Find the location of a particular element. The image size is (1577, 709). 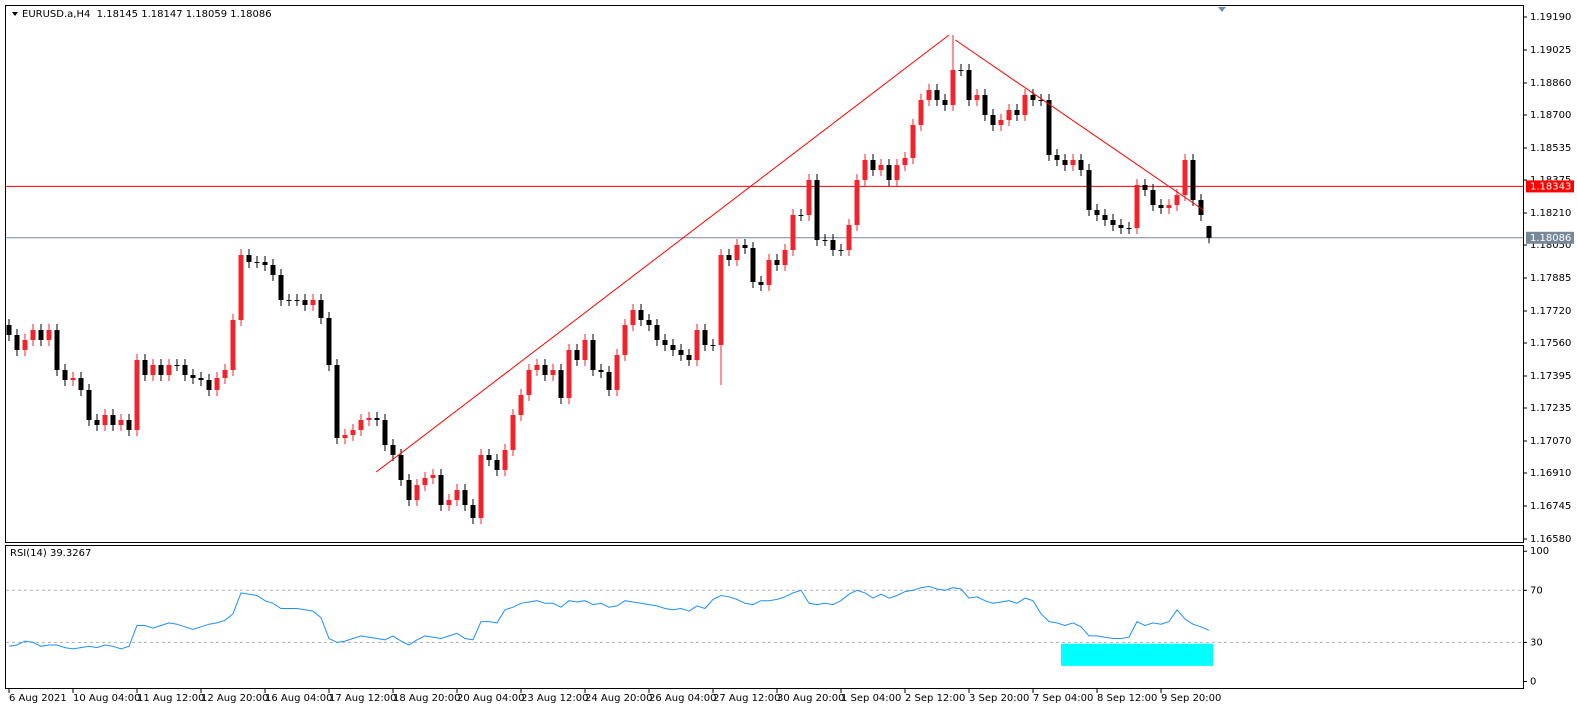

rsi-tick-label: 30 is located at coordinates (1536, 642).